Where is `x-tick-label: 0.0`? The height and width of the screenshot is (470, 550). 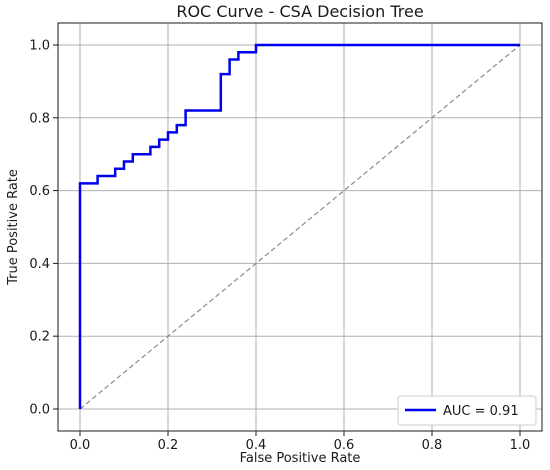
x-tick-label: 0.0 is located at coordinates (80, 445).